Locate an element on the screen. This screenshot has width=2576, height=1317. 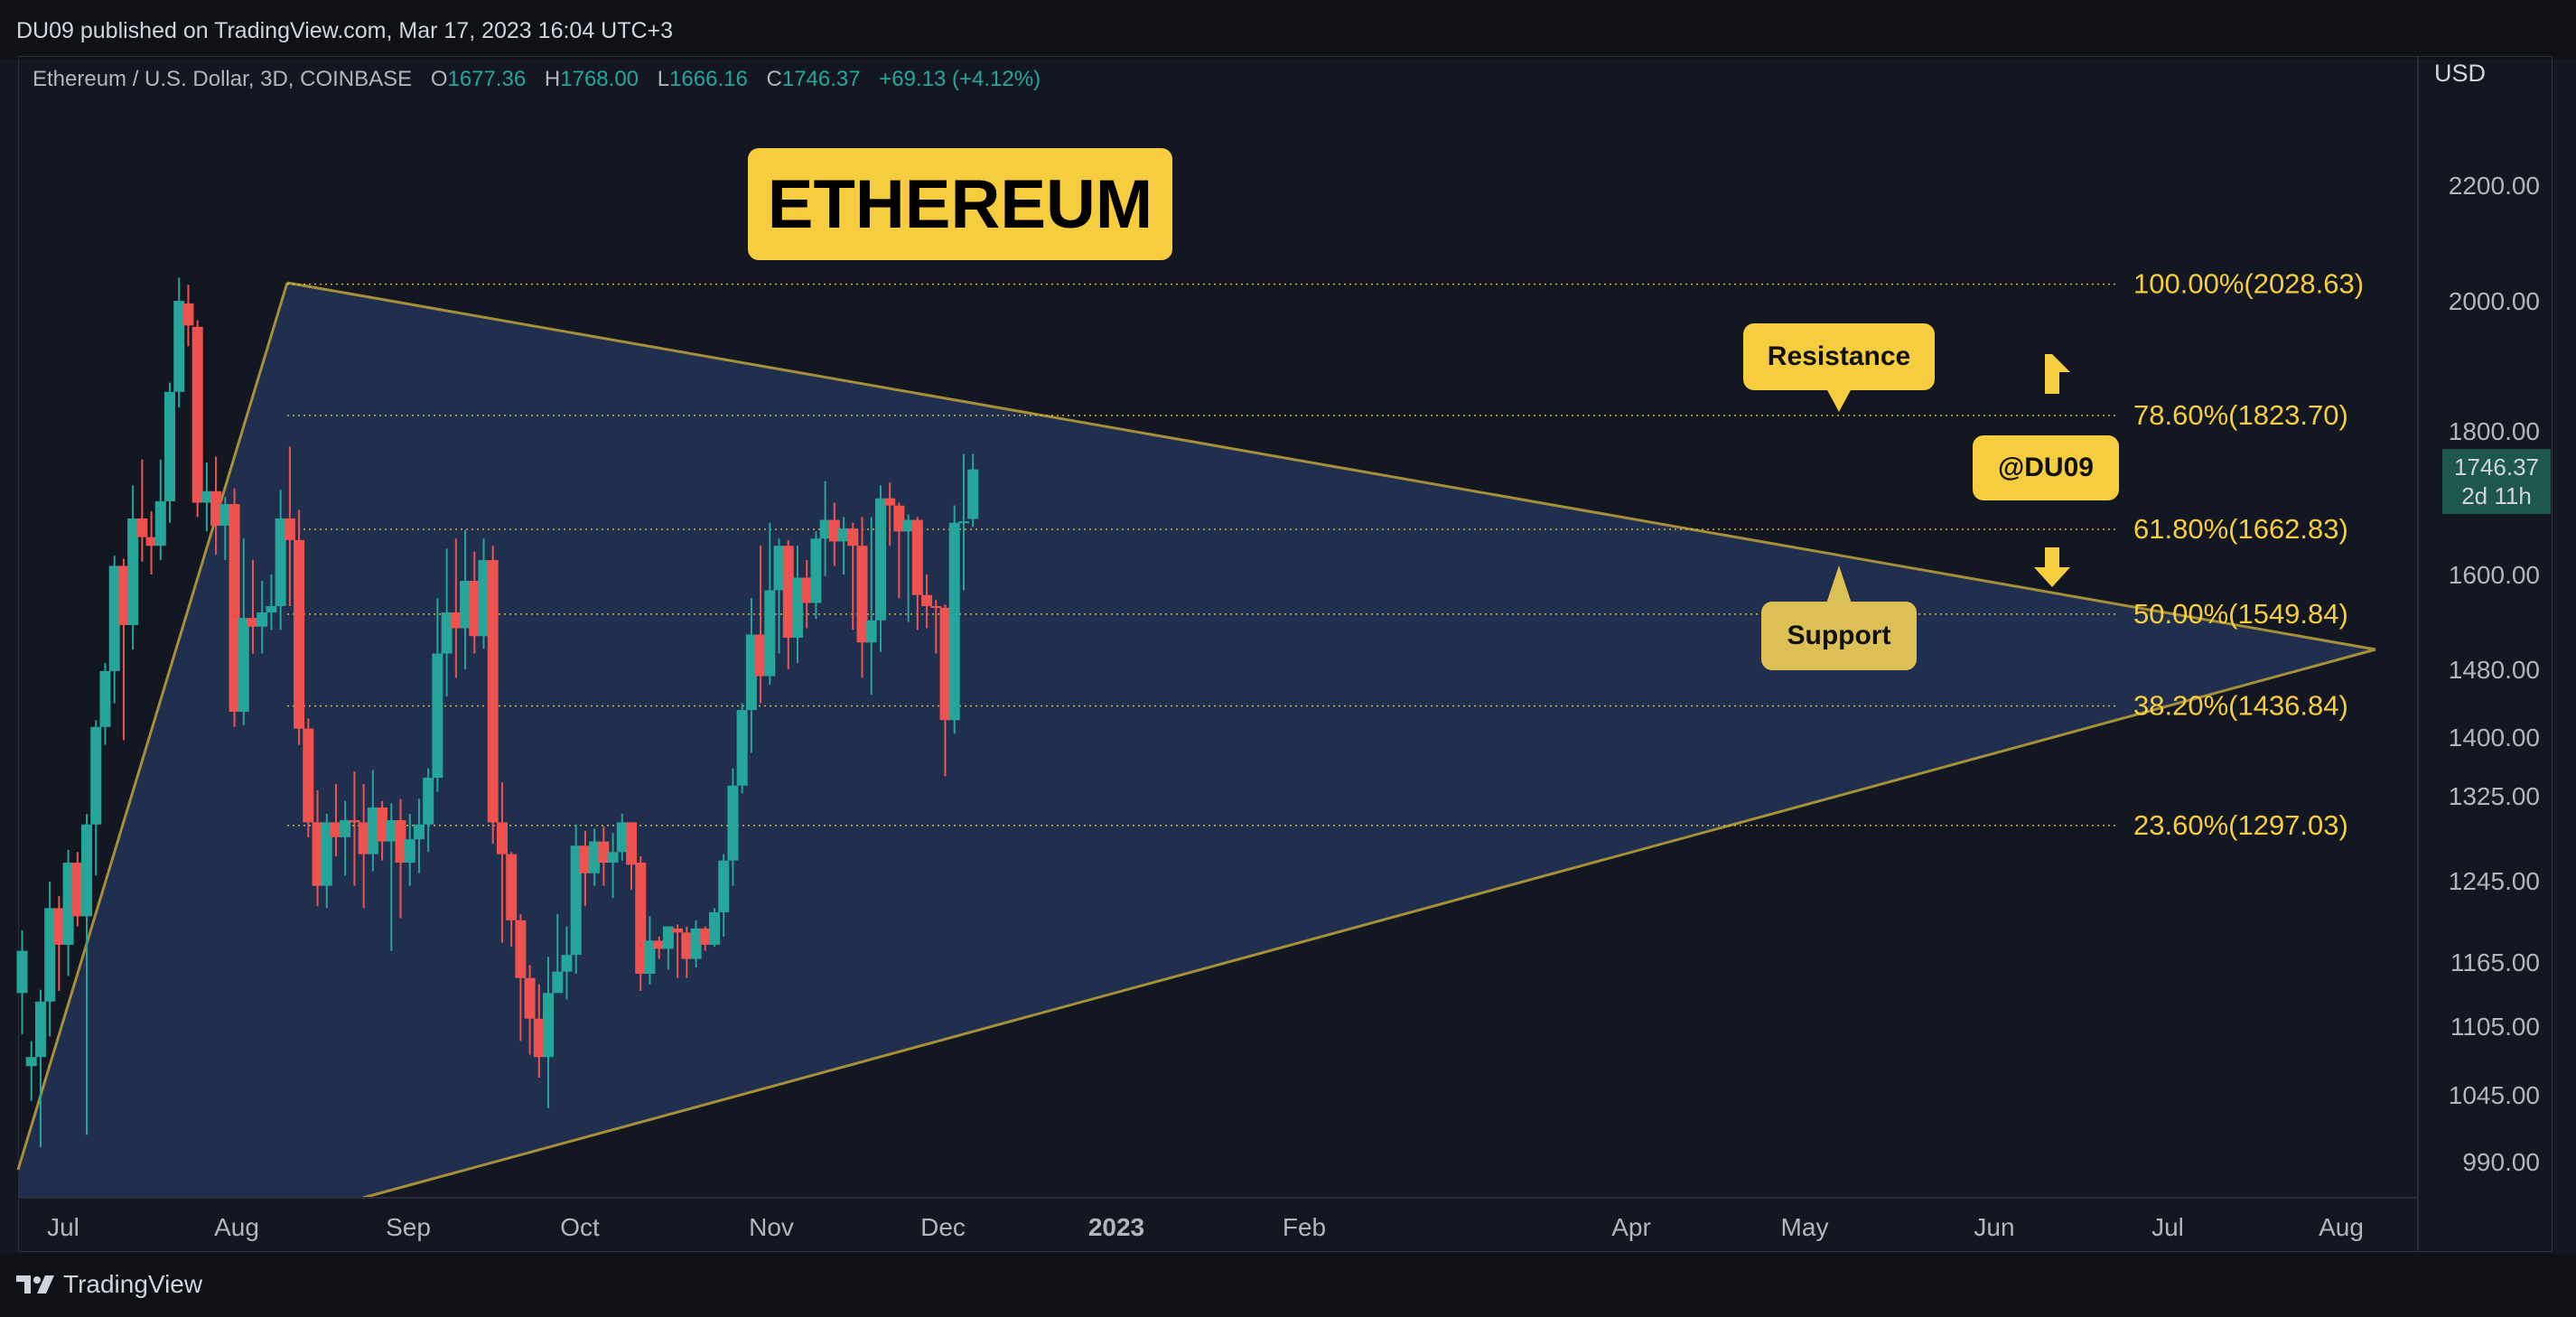
tradingview-logo-icon is located at coordinates (35, 1284).